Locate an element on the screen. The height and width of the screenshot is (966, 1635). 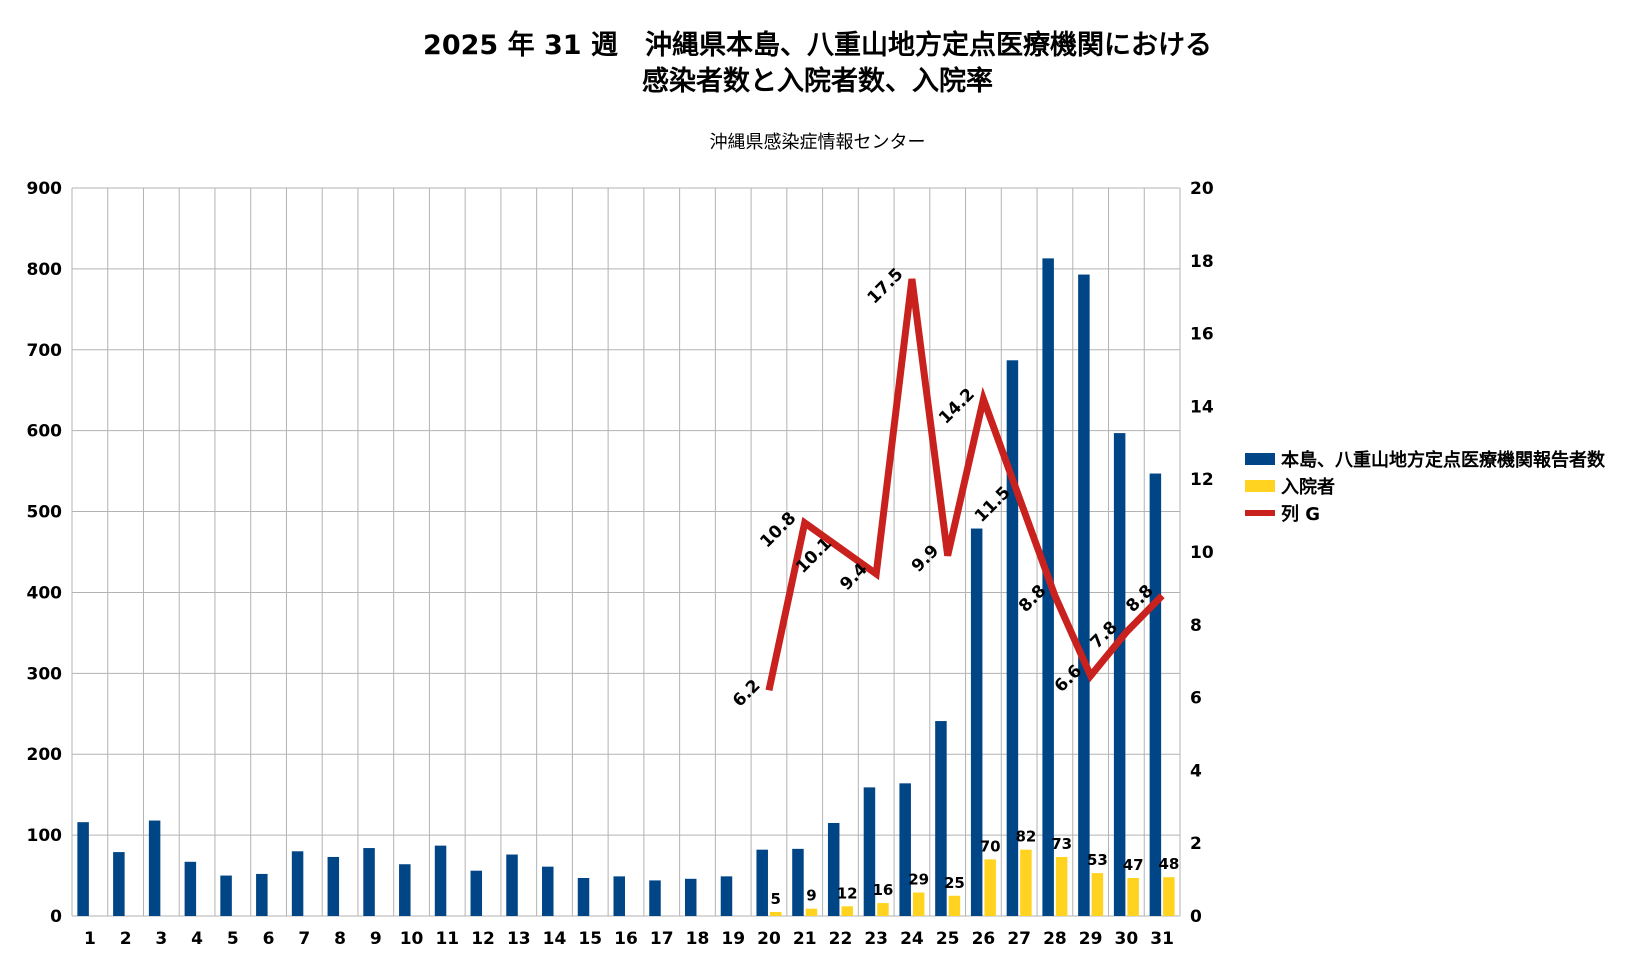
y-right-tick-label: 0 is located at coordinates (1196, 917).